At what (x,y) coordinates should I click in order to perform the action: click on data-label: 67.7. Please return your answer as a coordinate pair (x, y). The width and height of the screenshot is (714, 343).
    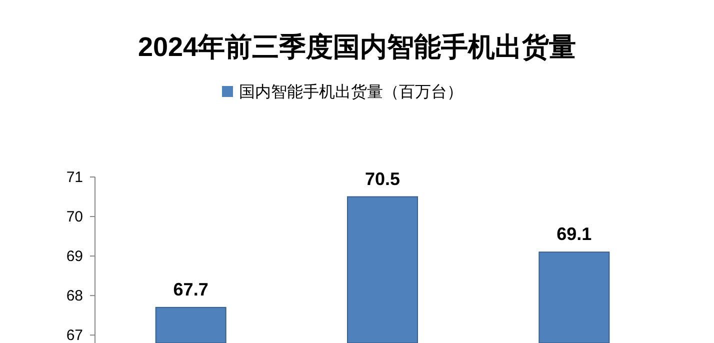
    Looking at the image, I should click on (190, 289).